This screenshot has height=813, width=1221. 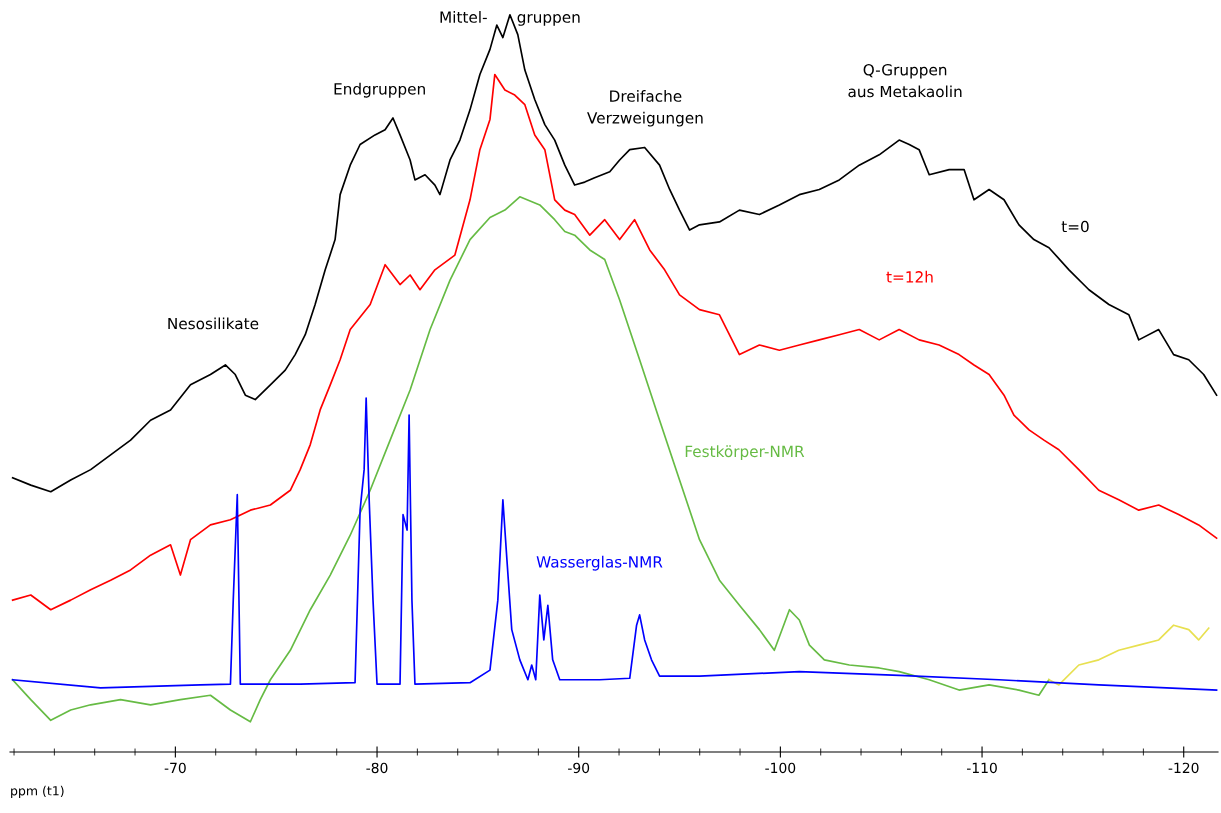 What do you see at coordinates (213, 323) in the screenshot?
I see `annotation: Nesosilikate` at bounding box center [213, 323].